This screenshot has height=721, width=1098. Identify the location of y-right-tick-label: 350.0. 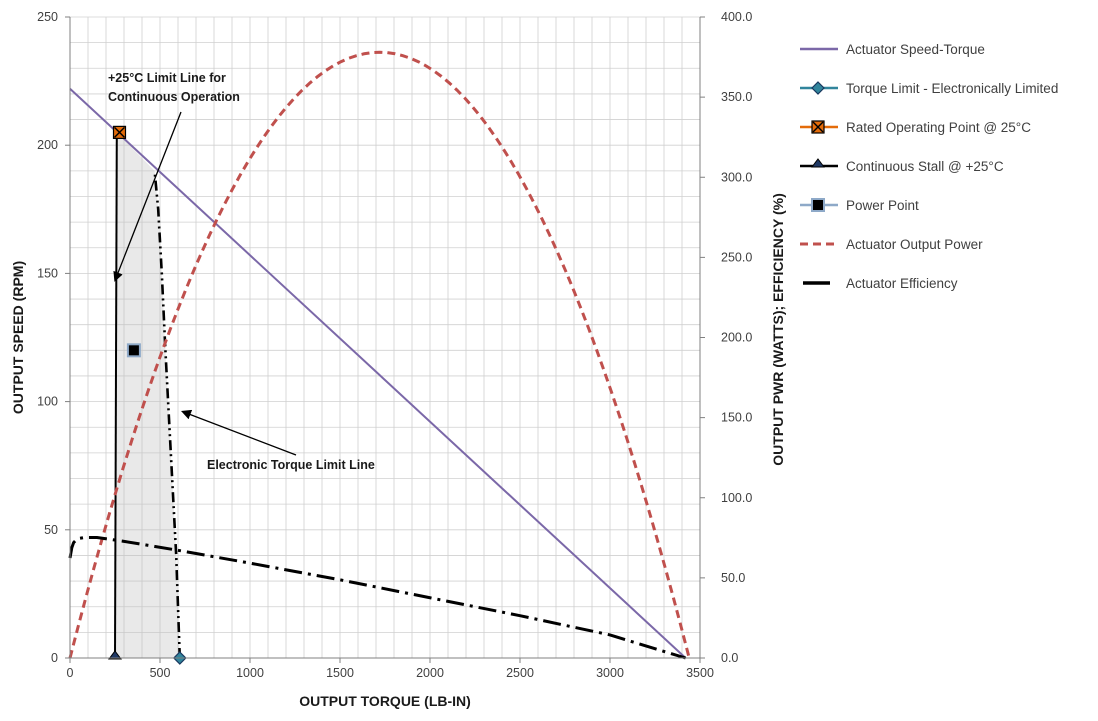
(736, 97).